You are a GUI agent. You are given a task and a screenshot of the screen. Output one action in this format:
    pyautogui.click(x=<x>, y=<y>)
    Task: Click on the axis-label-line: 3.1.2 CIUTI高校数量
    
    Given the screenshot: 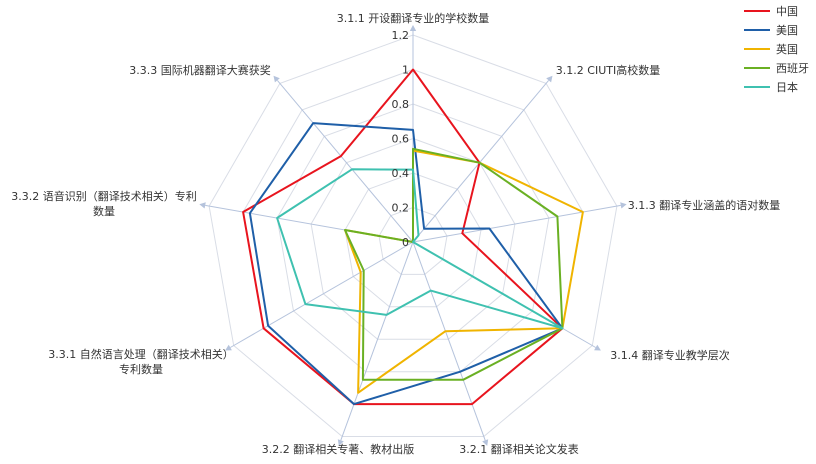 What is the action you would take?
    pyautogui.click(x=608, y=70)
    